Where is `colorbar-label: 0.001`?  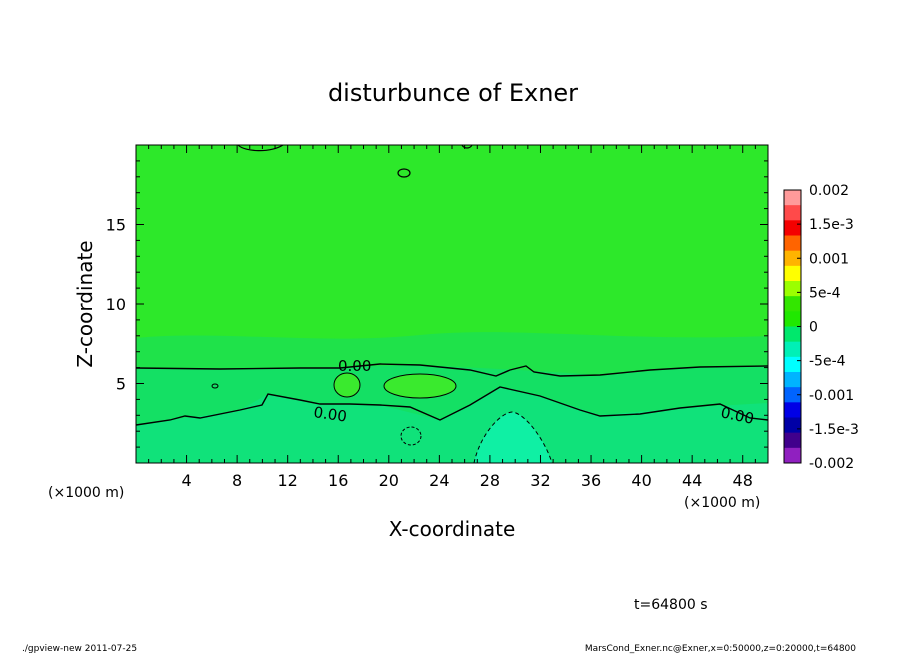
colorbar-label: 0.001 is located at coordinates (829, 259).